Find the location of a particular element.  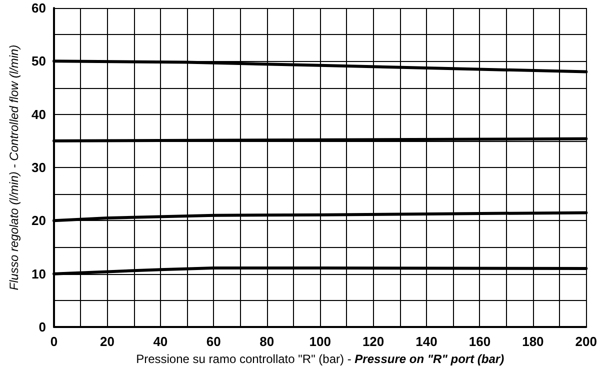

x-axis-title: Pressione su ramo controllato "R" (bar) - Pressure on "R" port (bar) is located at coordinates (320, 359).